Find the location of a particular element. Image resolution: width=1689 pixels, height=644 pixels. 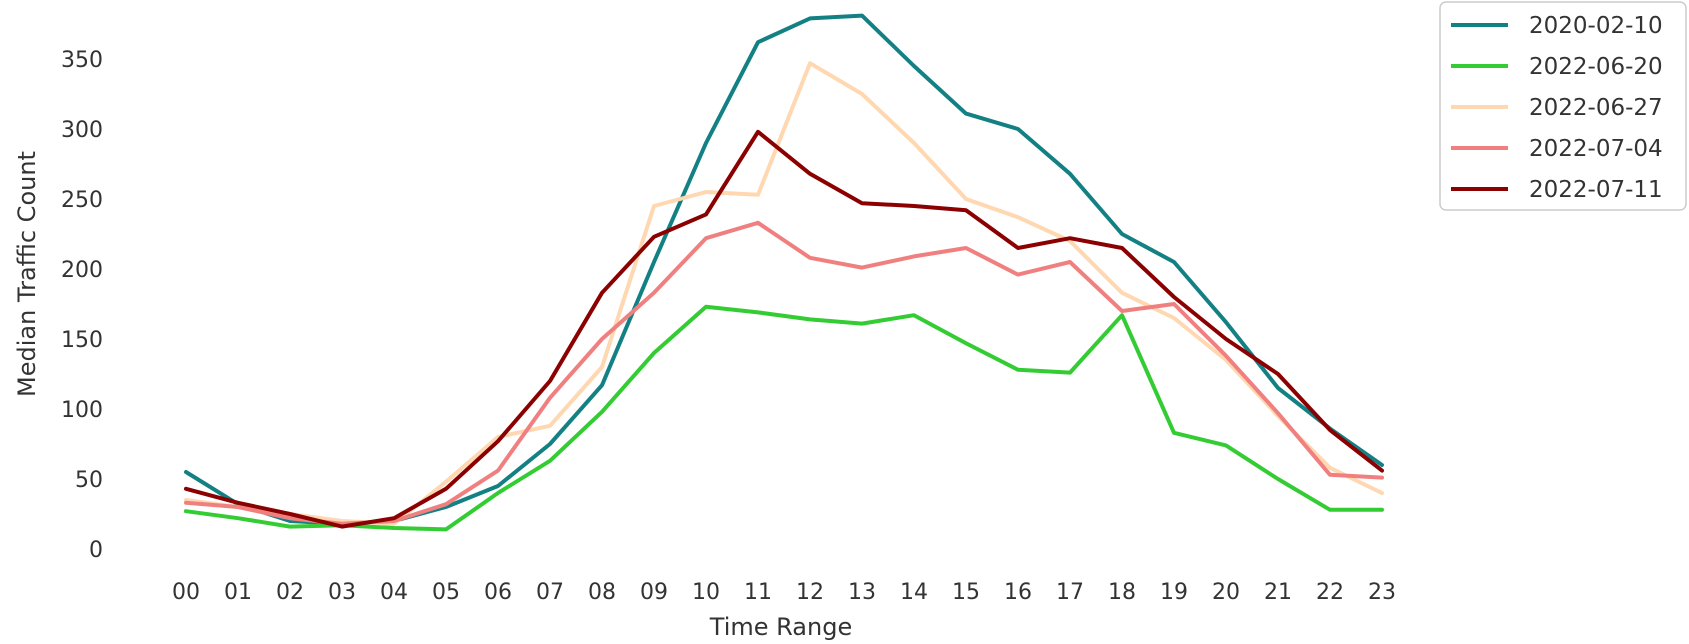

x-axis-label: Time Range is located at coordinates (780, 627).